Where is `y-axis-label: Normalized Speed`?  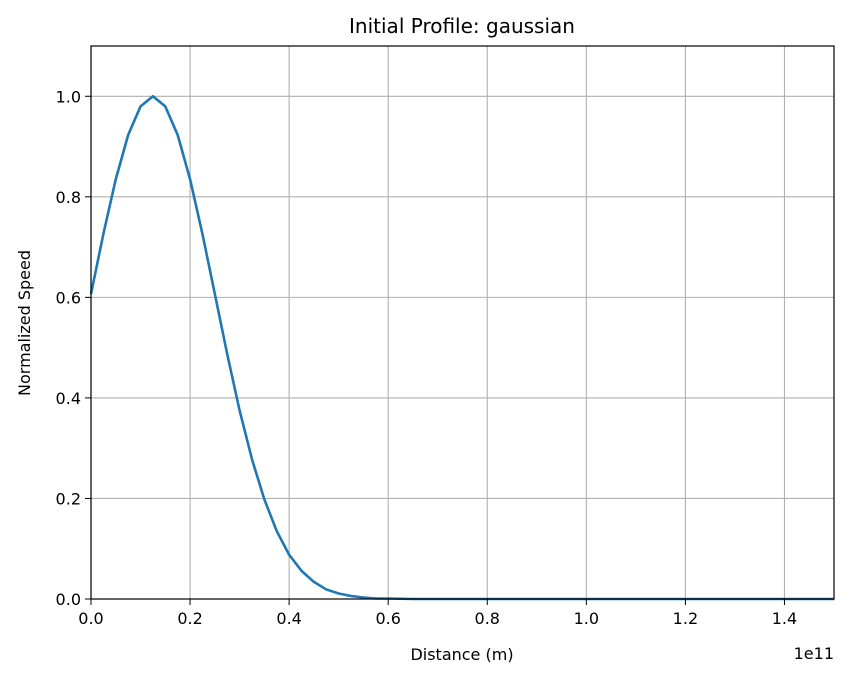
y-axis-label: Normalized Speed is located at coordinates (24, 323).